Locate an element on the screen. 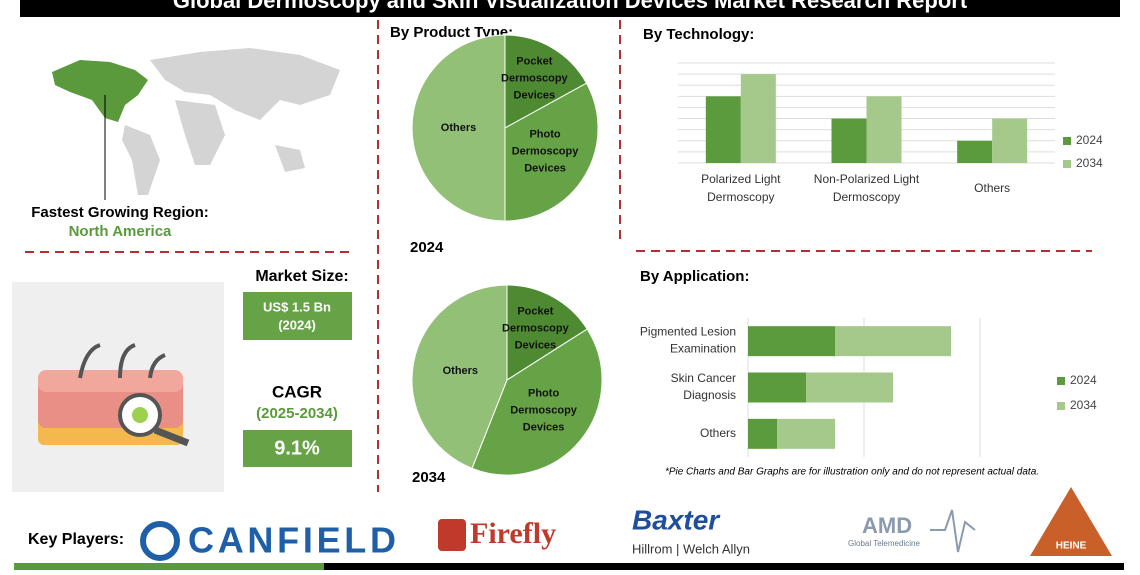 This screenshot has height=575, width=1140. label: Non-Polarized Light Dermoscopy is located at coordinates (867, 188).